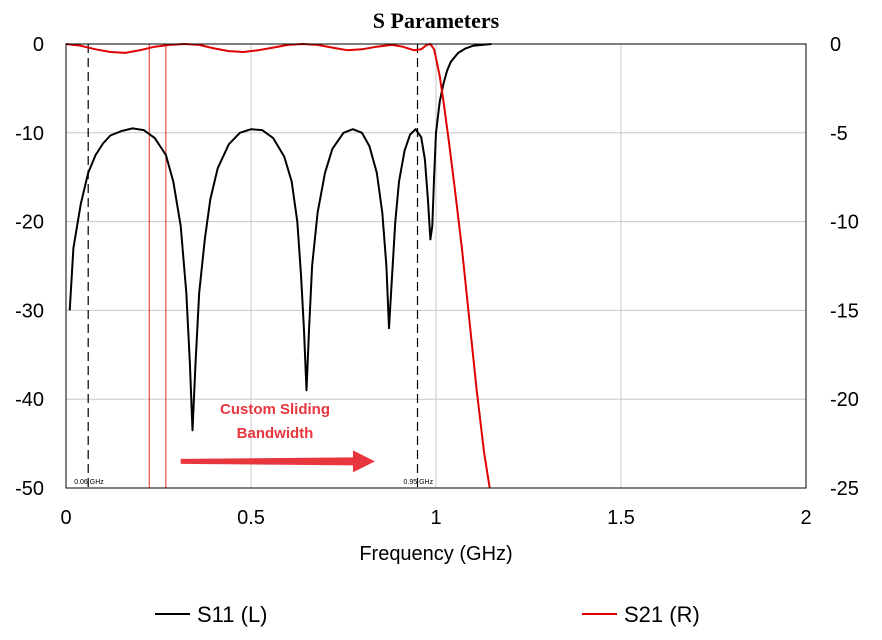 This screenshot has width=882, height=640. Describe the element at coordinates (427, 614) in the screenshot. I see `legend: S11 (L) S21 (R)` at that location.